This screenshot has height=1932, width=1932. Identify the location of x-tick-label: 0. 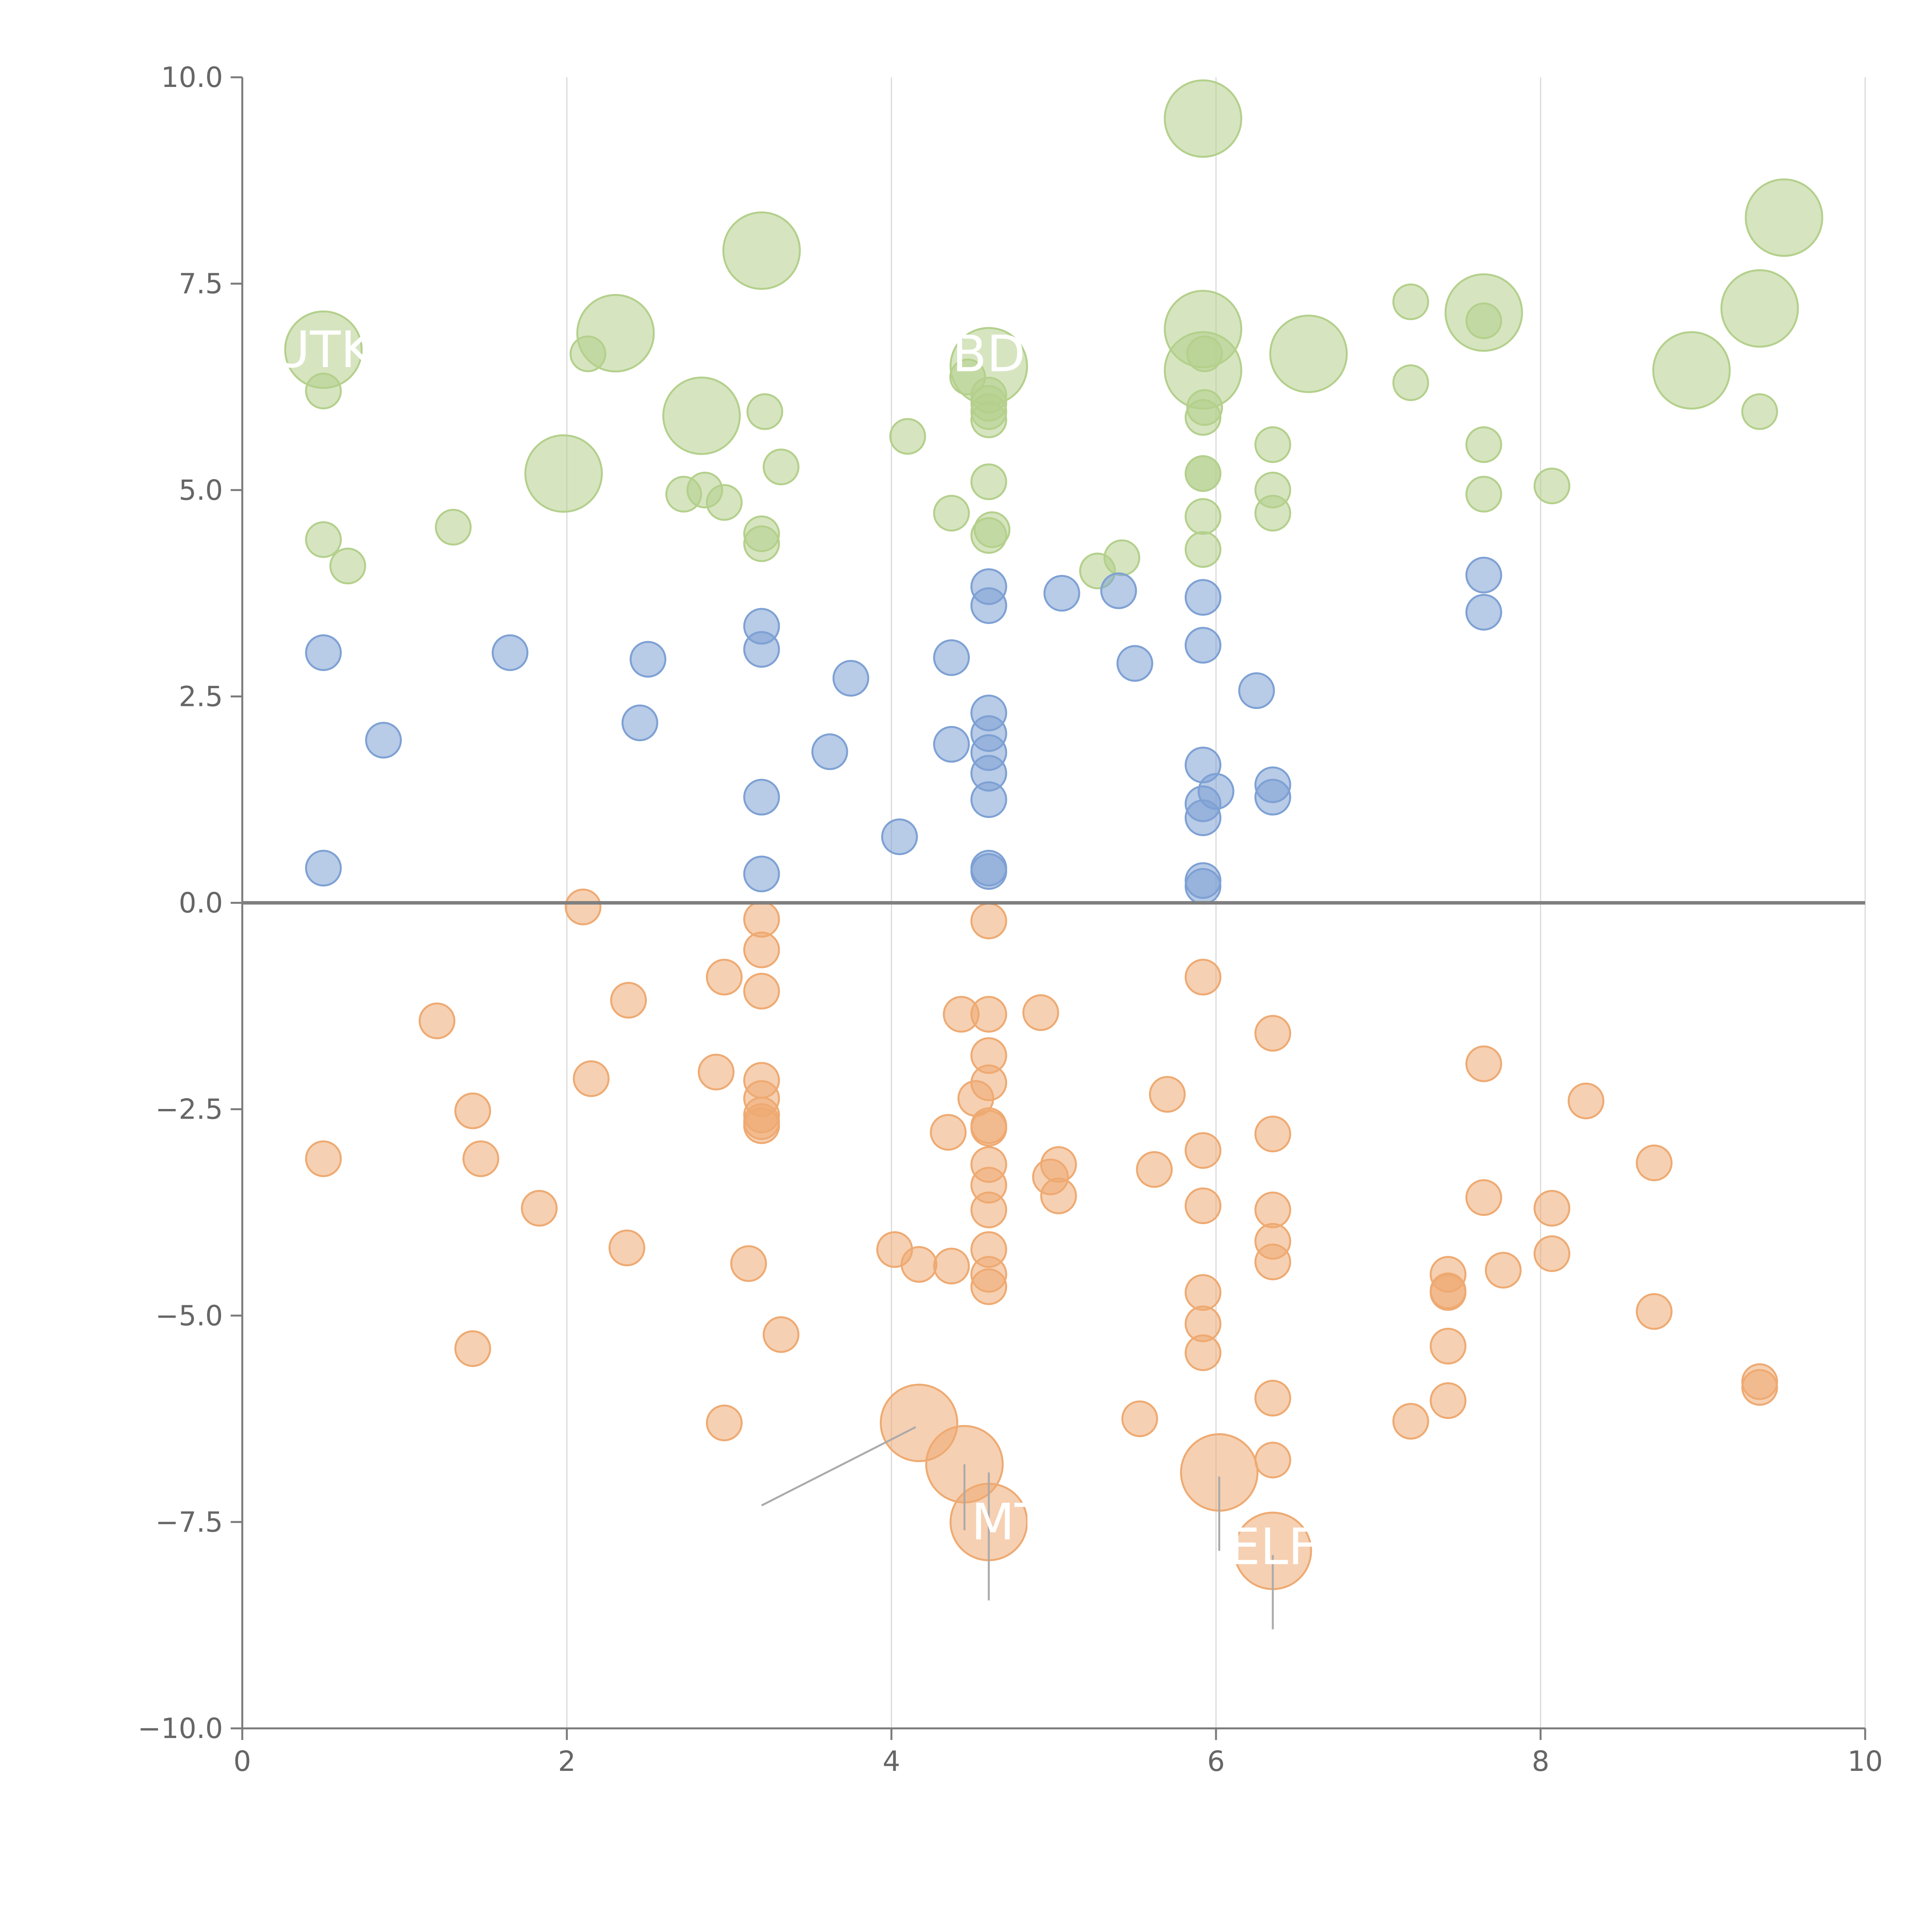
(242, 1761).